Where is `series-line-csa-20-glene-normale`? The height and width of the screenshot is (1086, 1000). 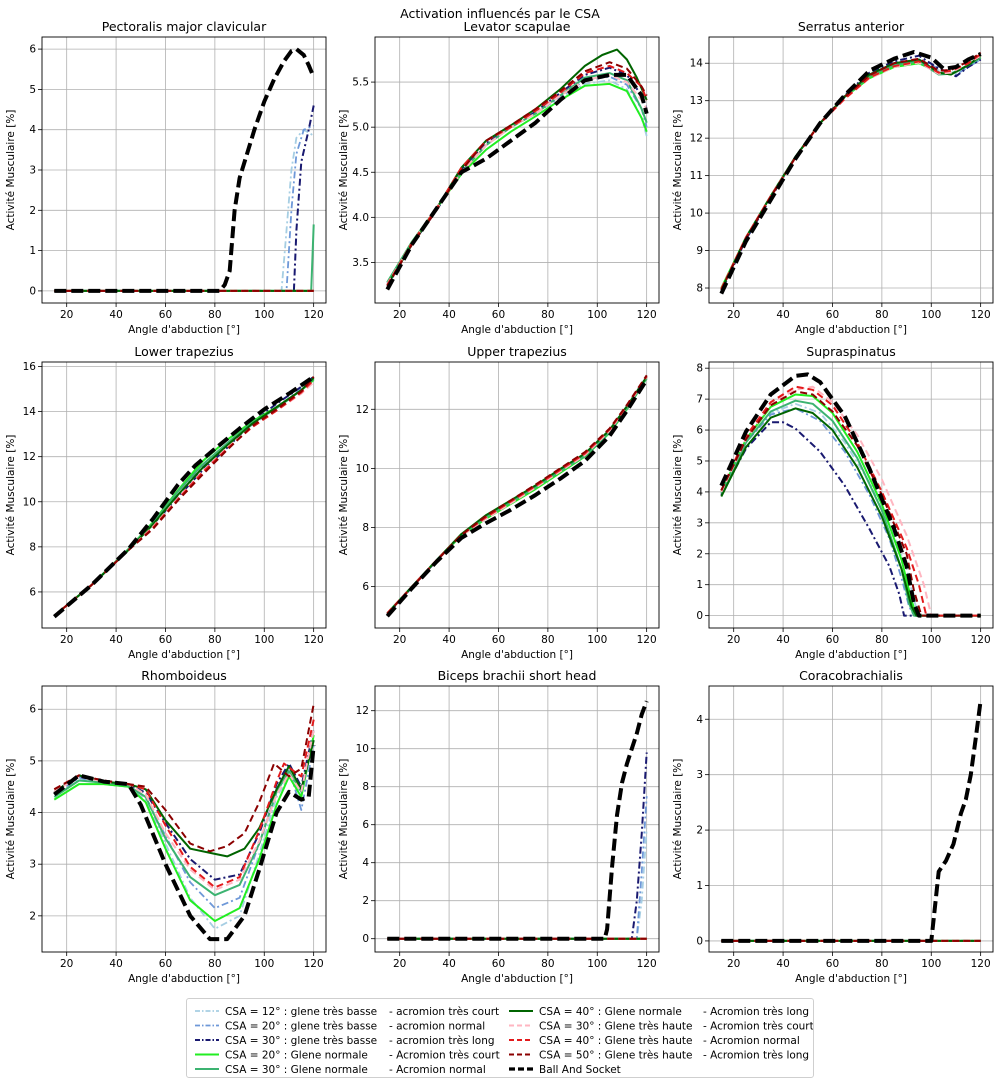 series-line-csa-20-glene-normale is located at coordinates (184, 498).